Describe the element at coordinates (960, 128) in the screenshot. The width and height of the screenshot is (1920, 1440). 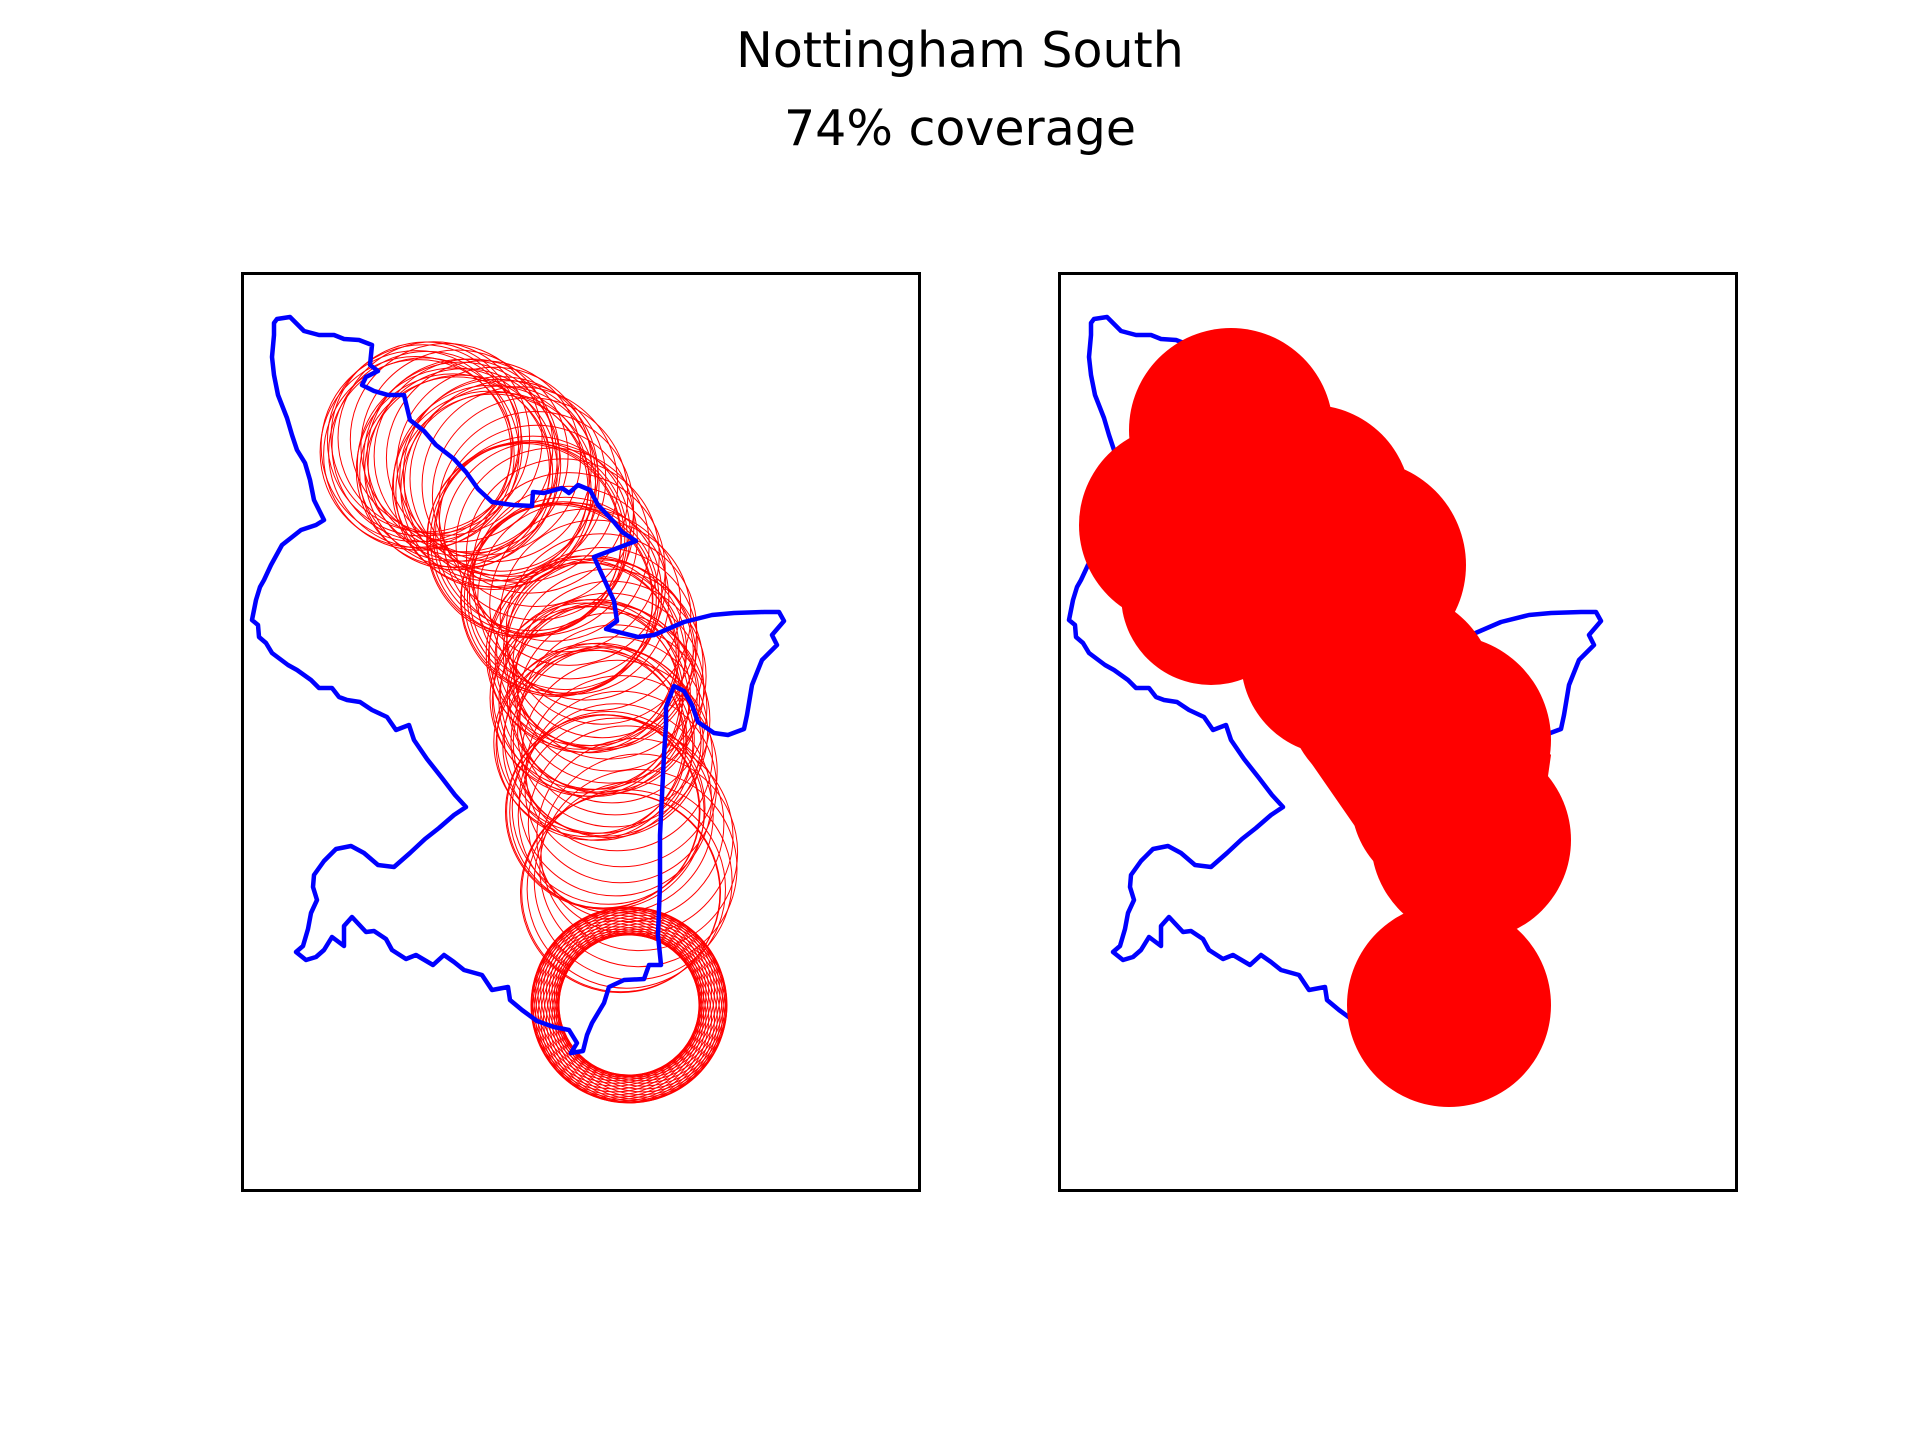
I see `coverage-subtitle: 74% coverage` at that location.